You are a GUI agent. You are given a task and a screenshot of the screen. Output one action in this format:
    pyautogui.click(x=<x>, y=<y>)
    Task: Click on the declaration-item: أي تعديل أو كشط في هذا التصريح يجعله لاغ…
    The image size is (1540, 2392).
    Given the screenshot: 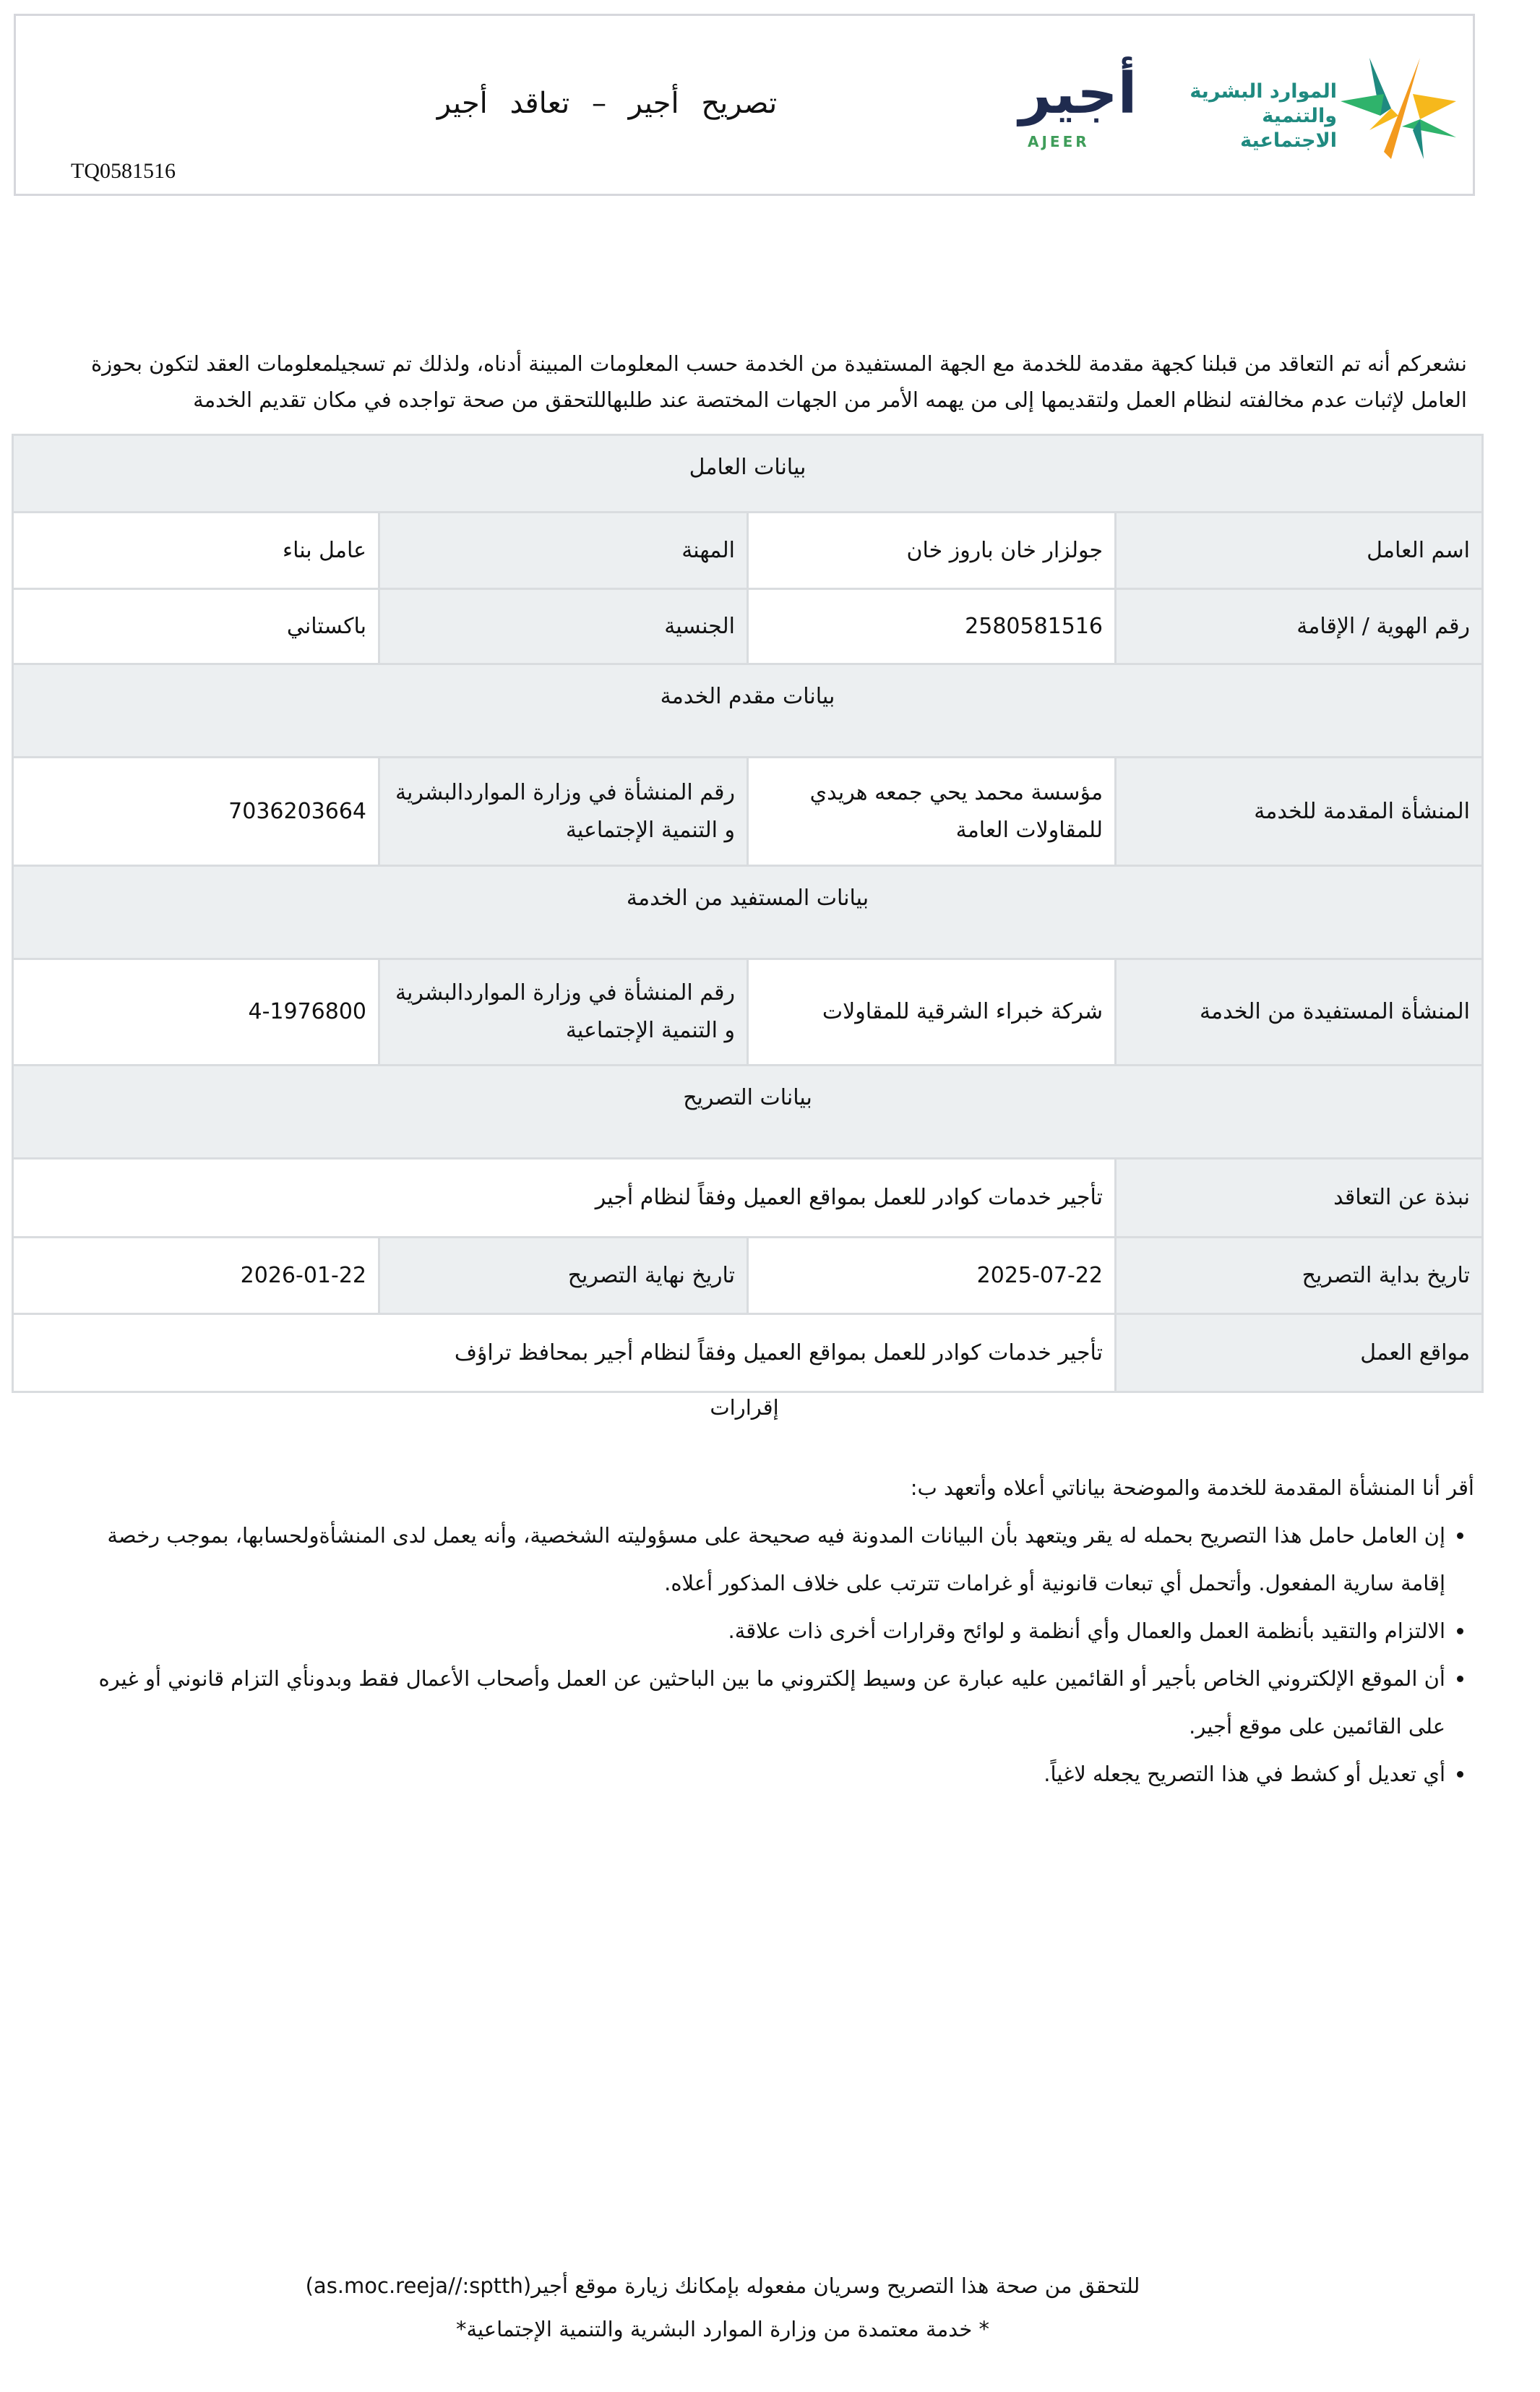 What is the action you would take?
    pyautogui.click(x=751, y=1774)
    